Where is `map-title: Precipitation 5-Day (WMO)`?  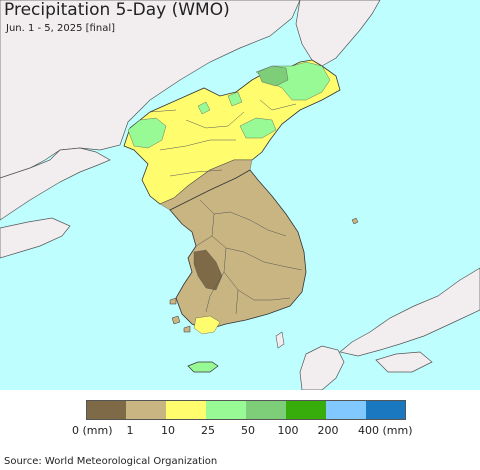 map-title: Precipitation 5-Day (WMO) is located at coordinates (117, 10).